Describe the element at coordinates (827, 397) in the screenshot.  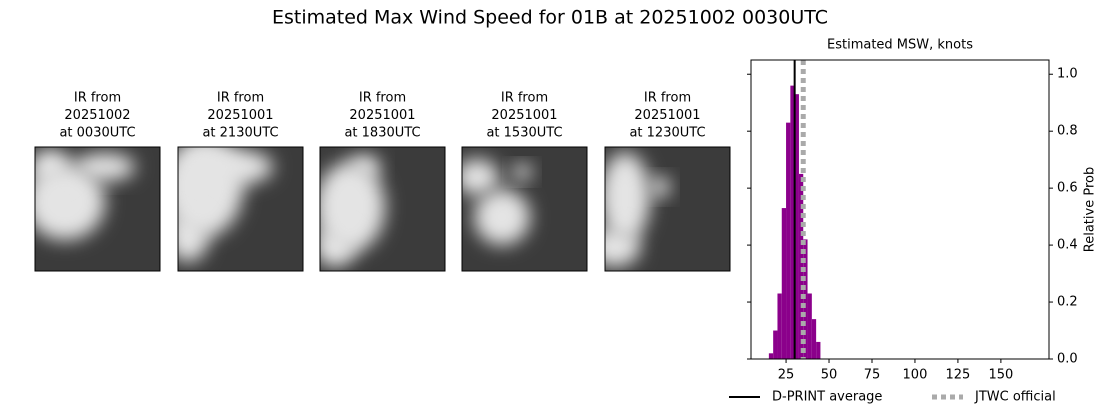
I see `legend-label: D-PRINT average` at that location.